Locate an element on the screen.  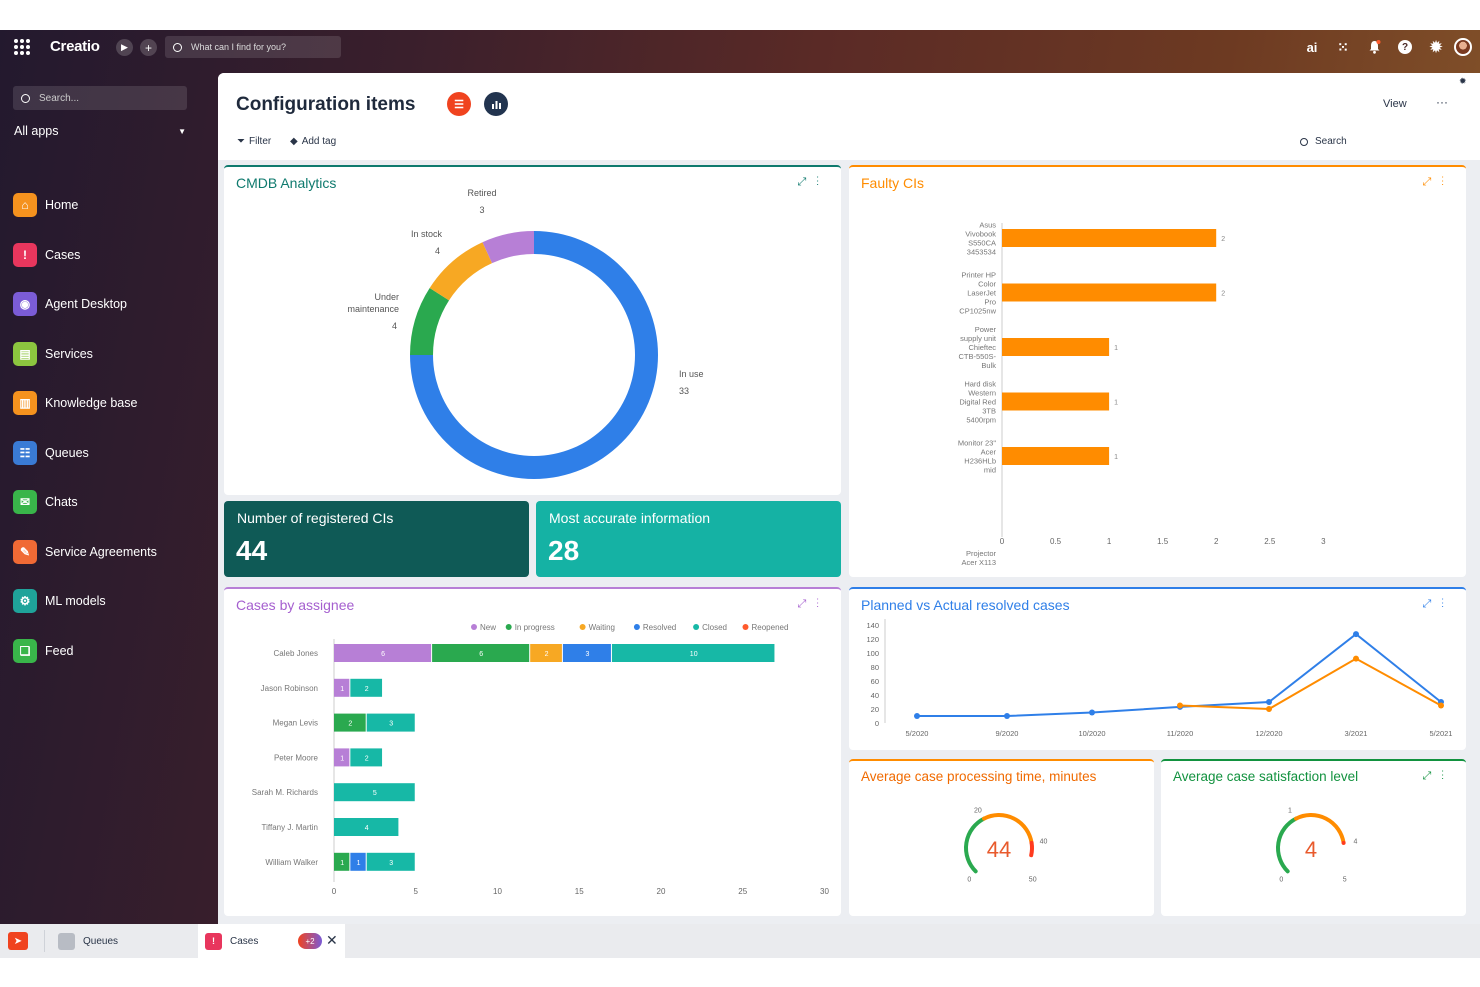
assignee-label: Megan Levis is located at coordinates (295, 723).